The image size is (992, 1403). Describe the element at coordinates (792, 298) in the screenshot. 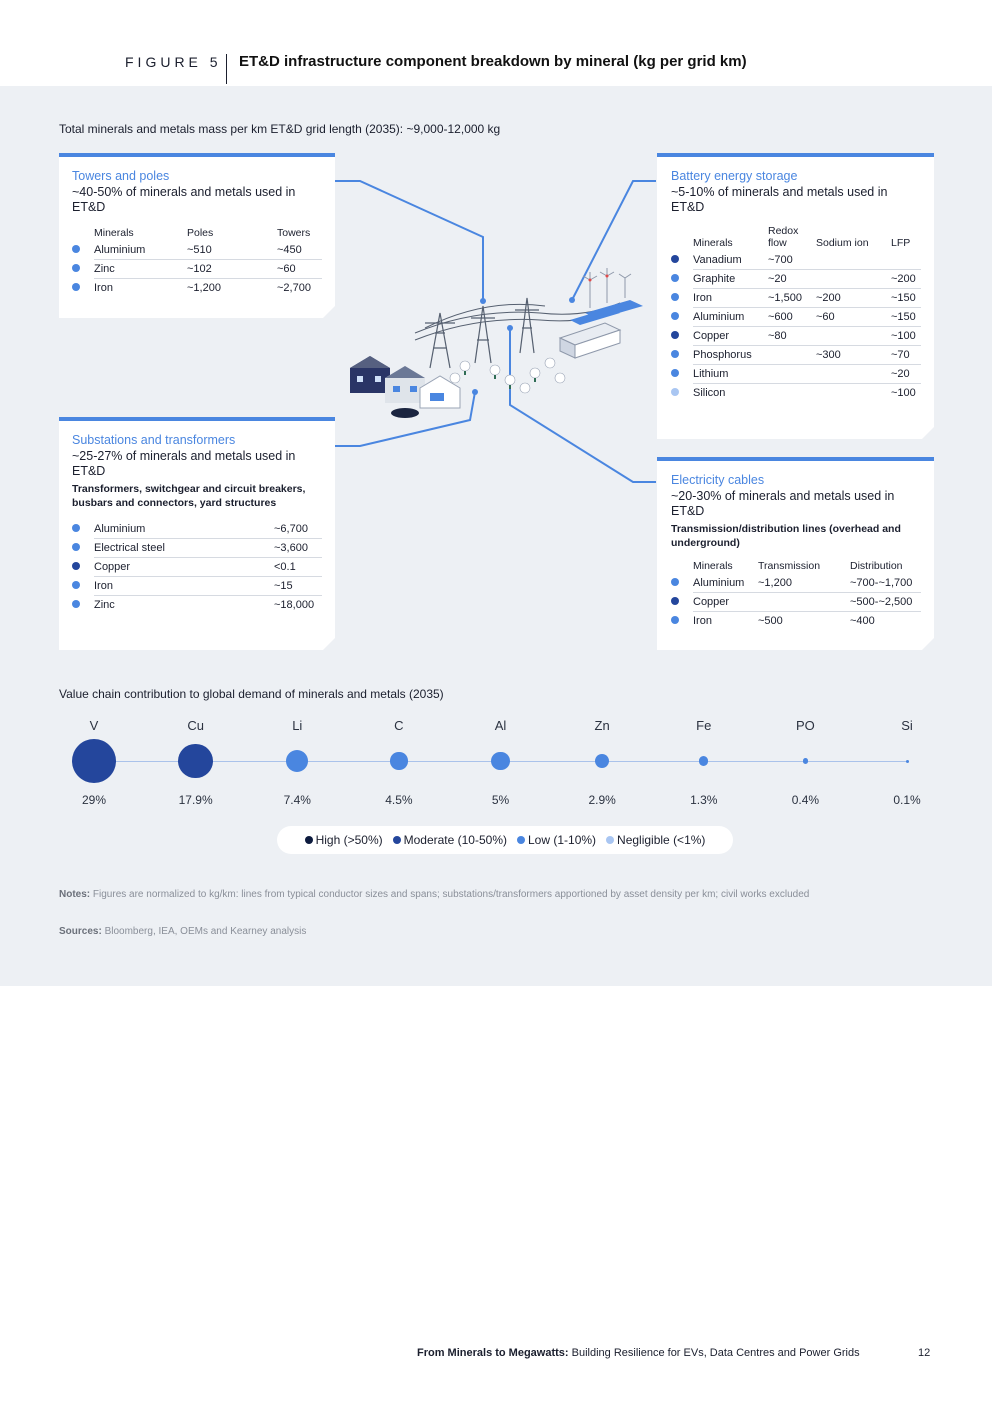

I see `redox-cell: ~1,500` at that location.